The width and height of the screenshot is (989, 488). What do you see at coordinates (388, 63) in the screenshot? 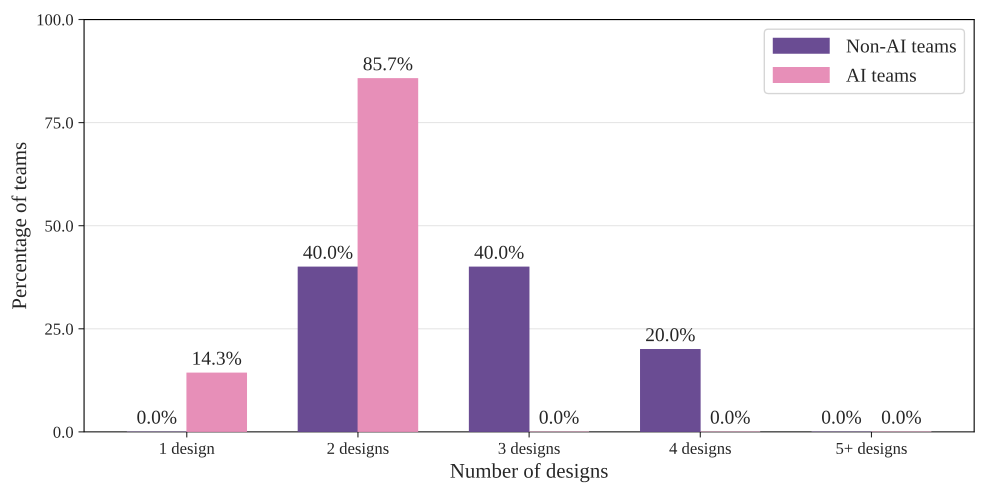
I see `data-label: 85.7%` at bounding box center [388, 63].